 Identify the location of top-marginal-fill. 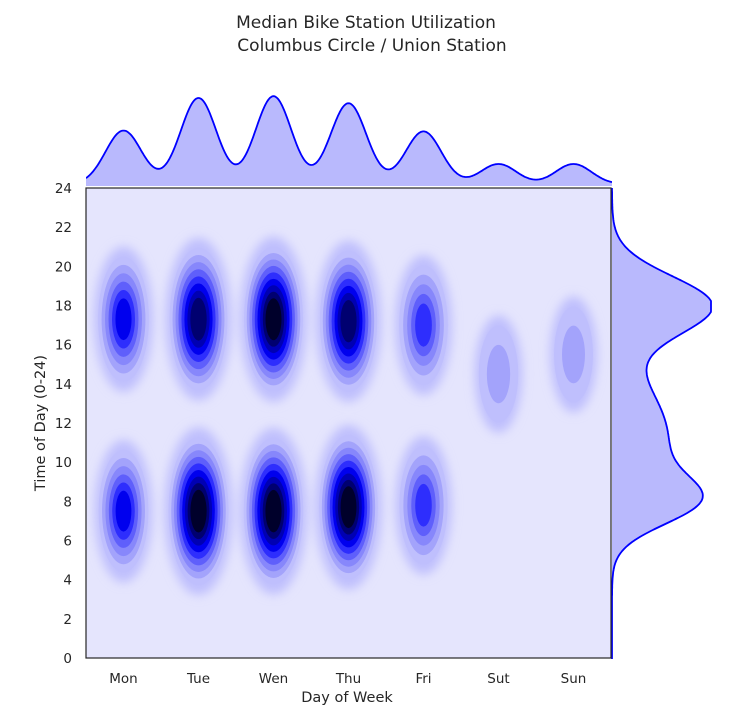
(349, 141).